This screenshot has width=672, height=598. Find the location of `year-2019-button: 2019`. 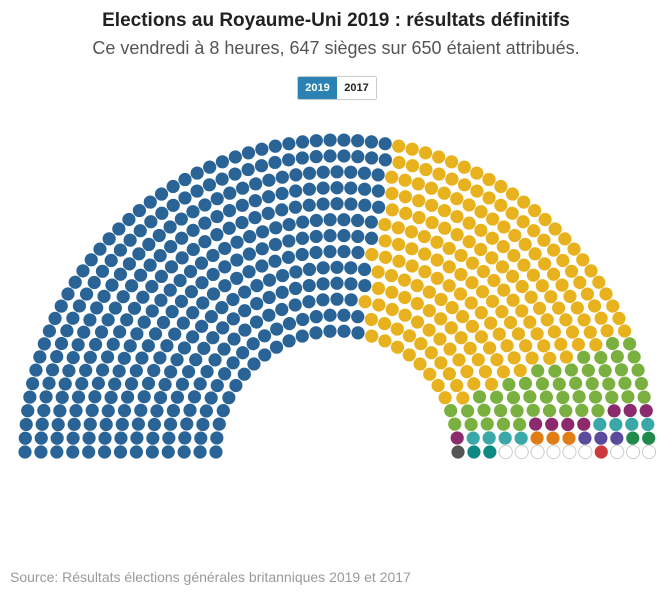

year-2019-button: 2019 is located at coordinates (317, 88).